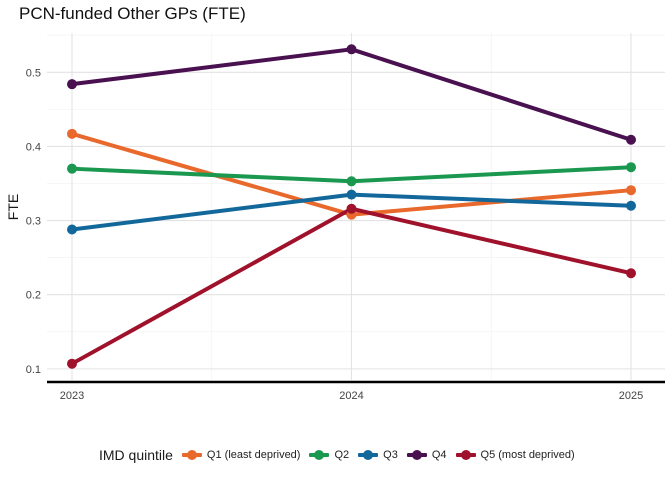 This screenshot has width=672, height=480. What do you see at coordinates (136, 455) in the screenshot?
I see `legend-title: IMD quintile` at bounding box center [136, 455].